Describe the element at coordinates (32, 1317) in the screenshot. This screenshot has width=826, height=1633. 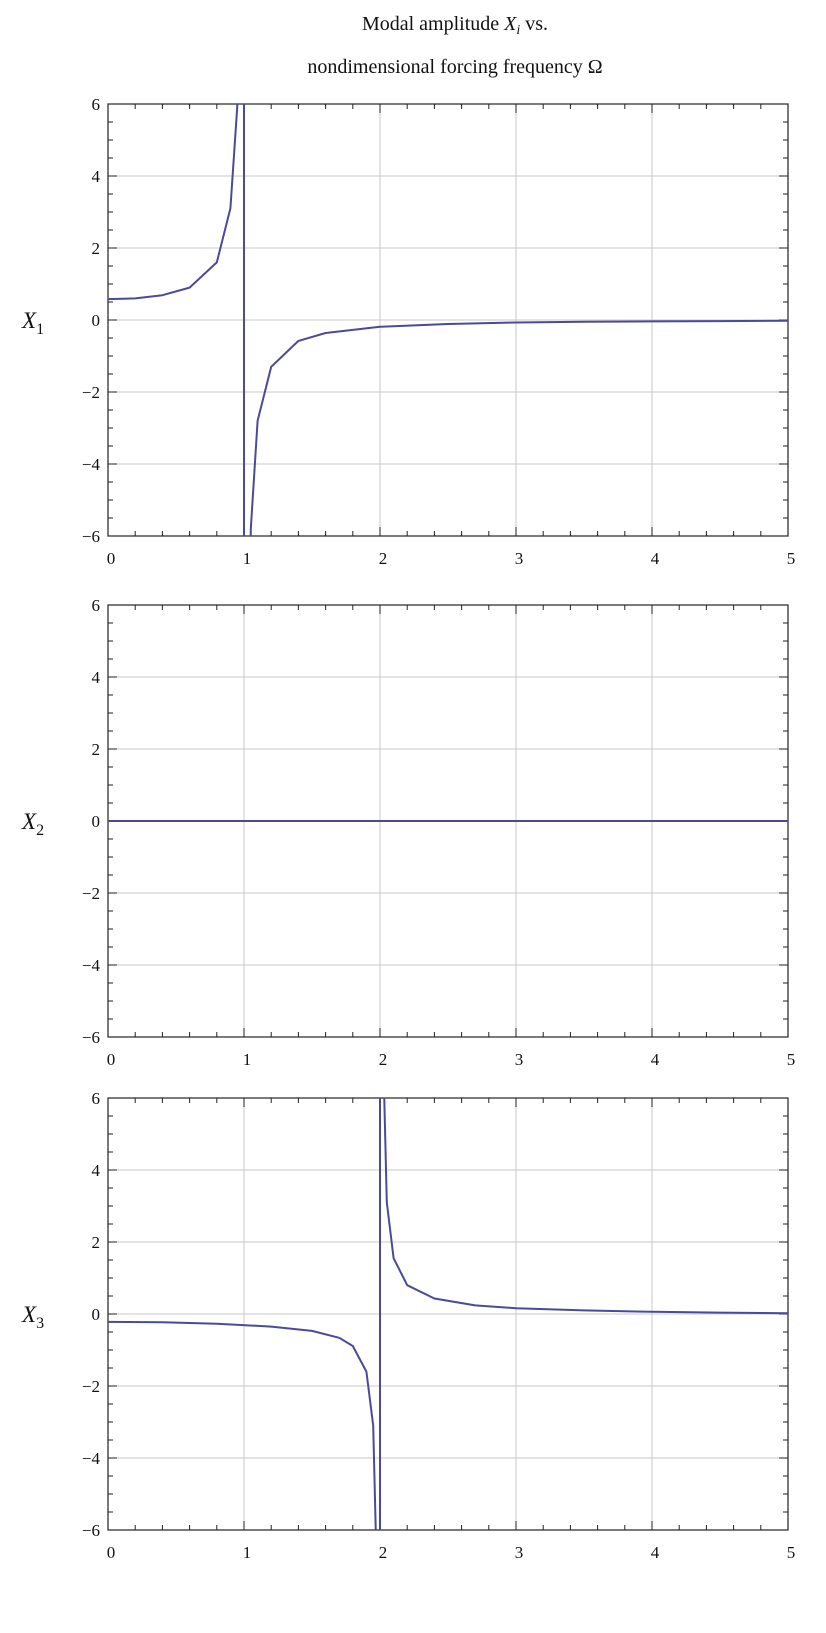
I see `y-axis-label: X3` at that location.